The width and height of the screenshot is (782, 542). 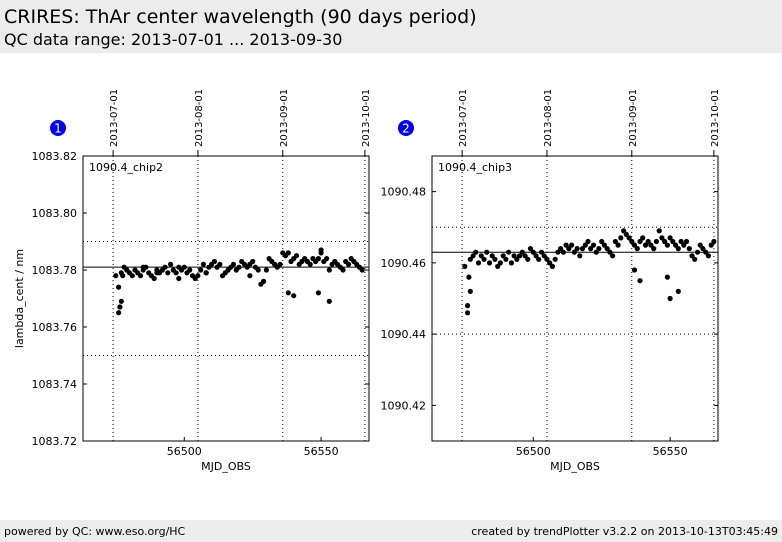 What do you see at coordinates (575, 466) in the screenshot?
I see `chart2-x-axis-label: MJD_OBS` at bounding box center [575, 466].